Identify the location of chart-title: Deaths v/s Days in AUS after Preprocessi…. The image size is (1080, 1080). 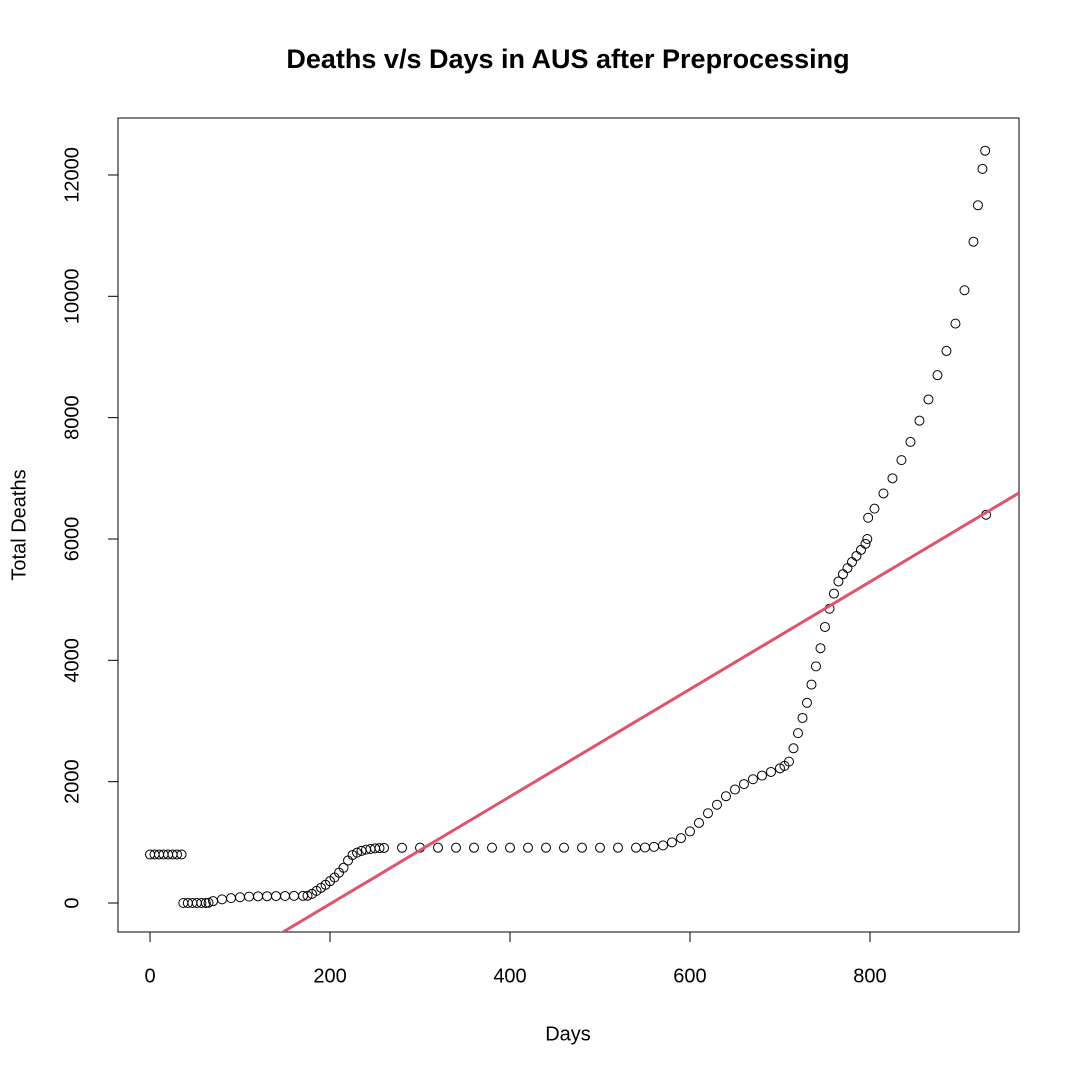
(567, 59).